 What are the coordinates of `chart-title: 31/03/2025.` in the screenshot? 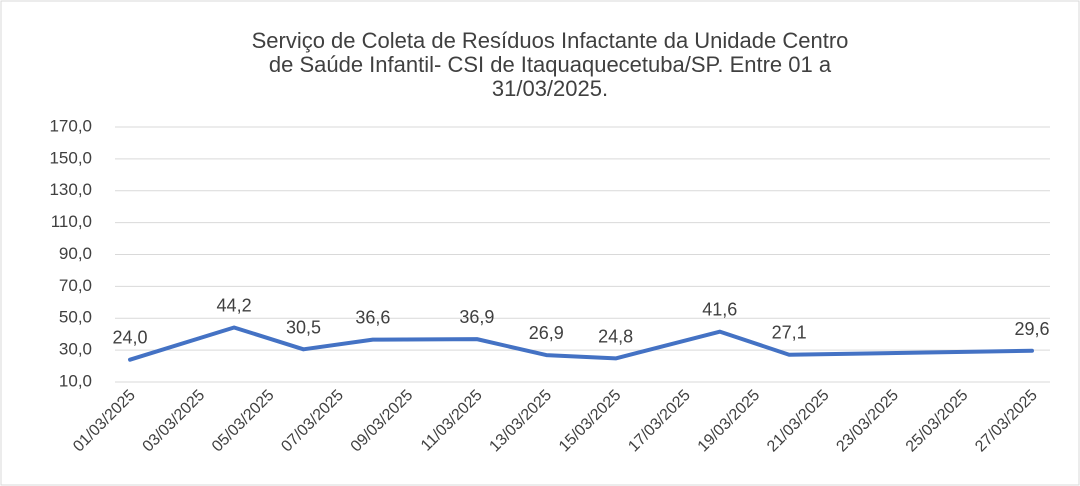 It's located at (550, 88).